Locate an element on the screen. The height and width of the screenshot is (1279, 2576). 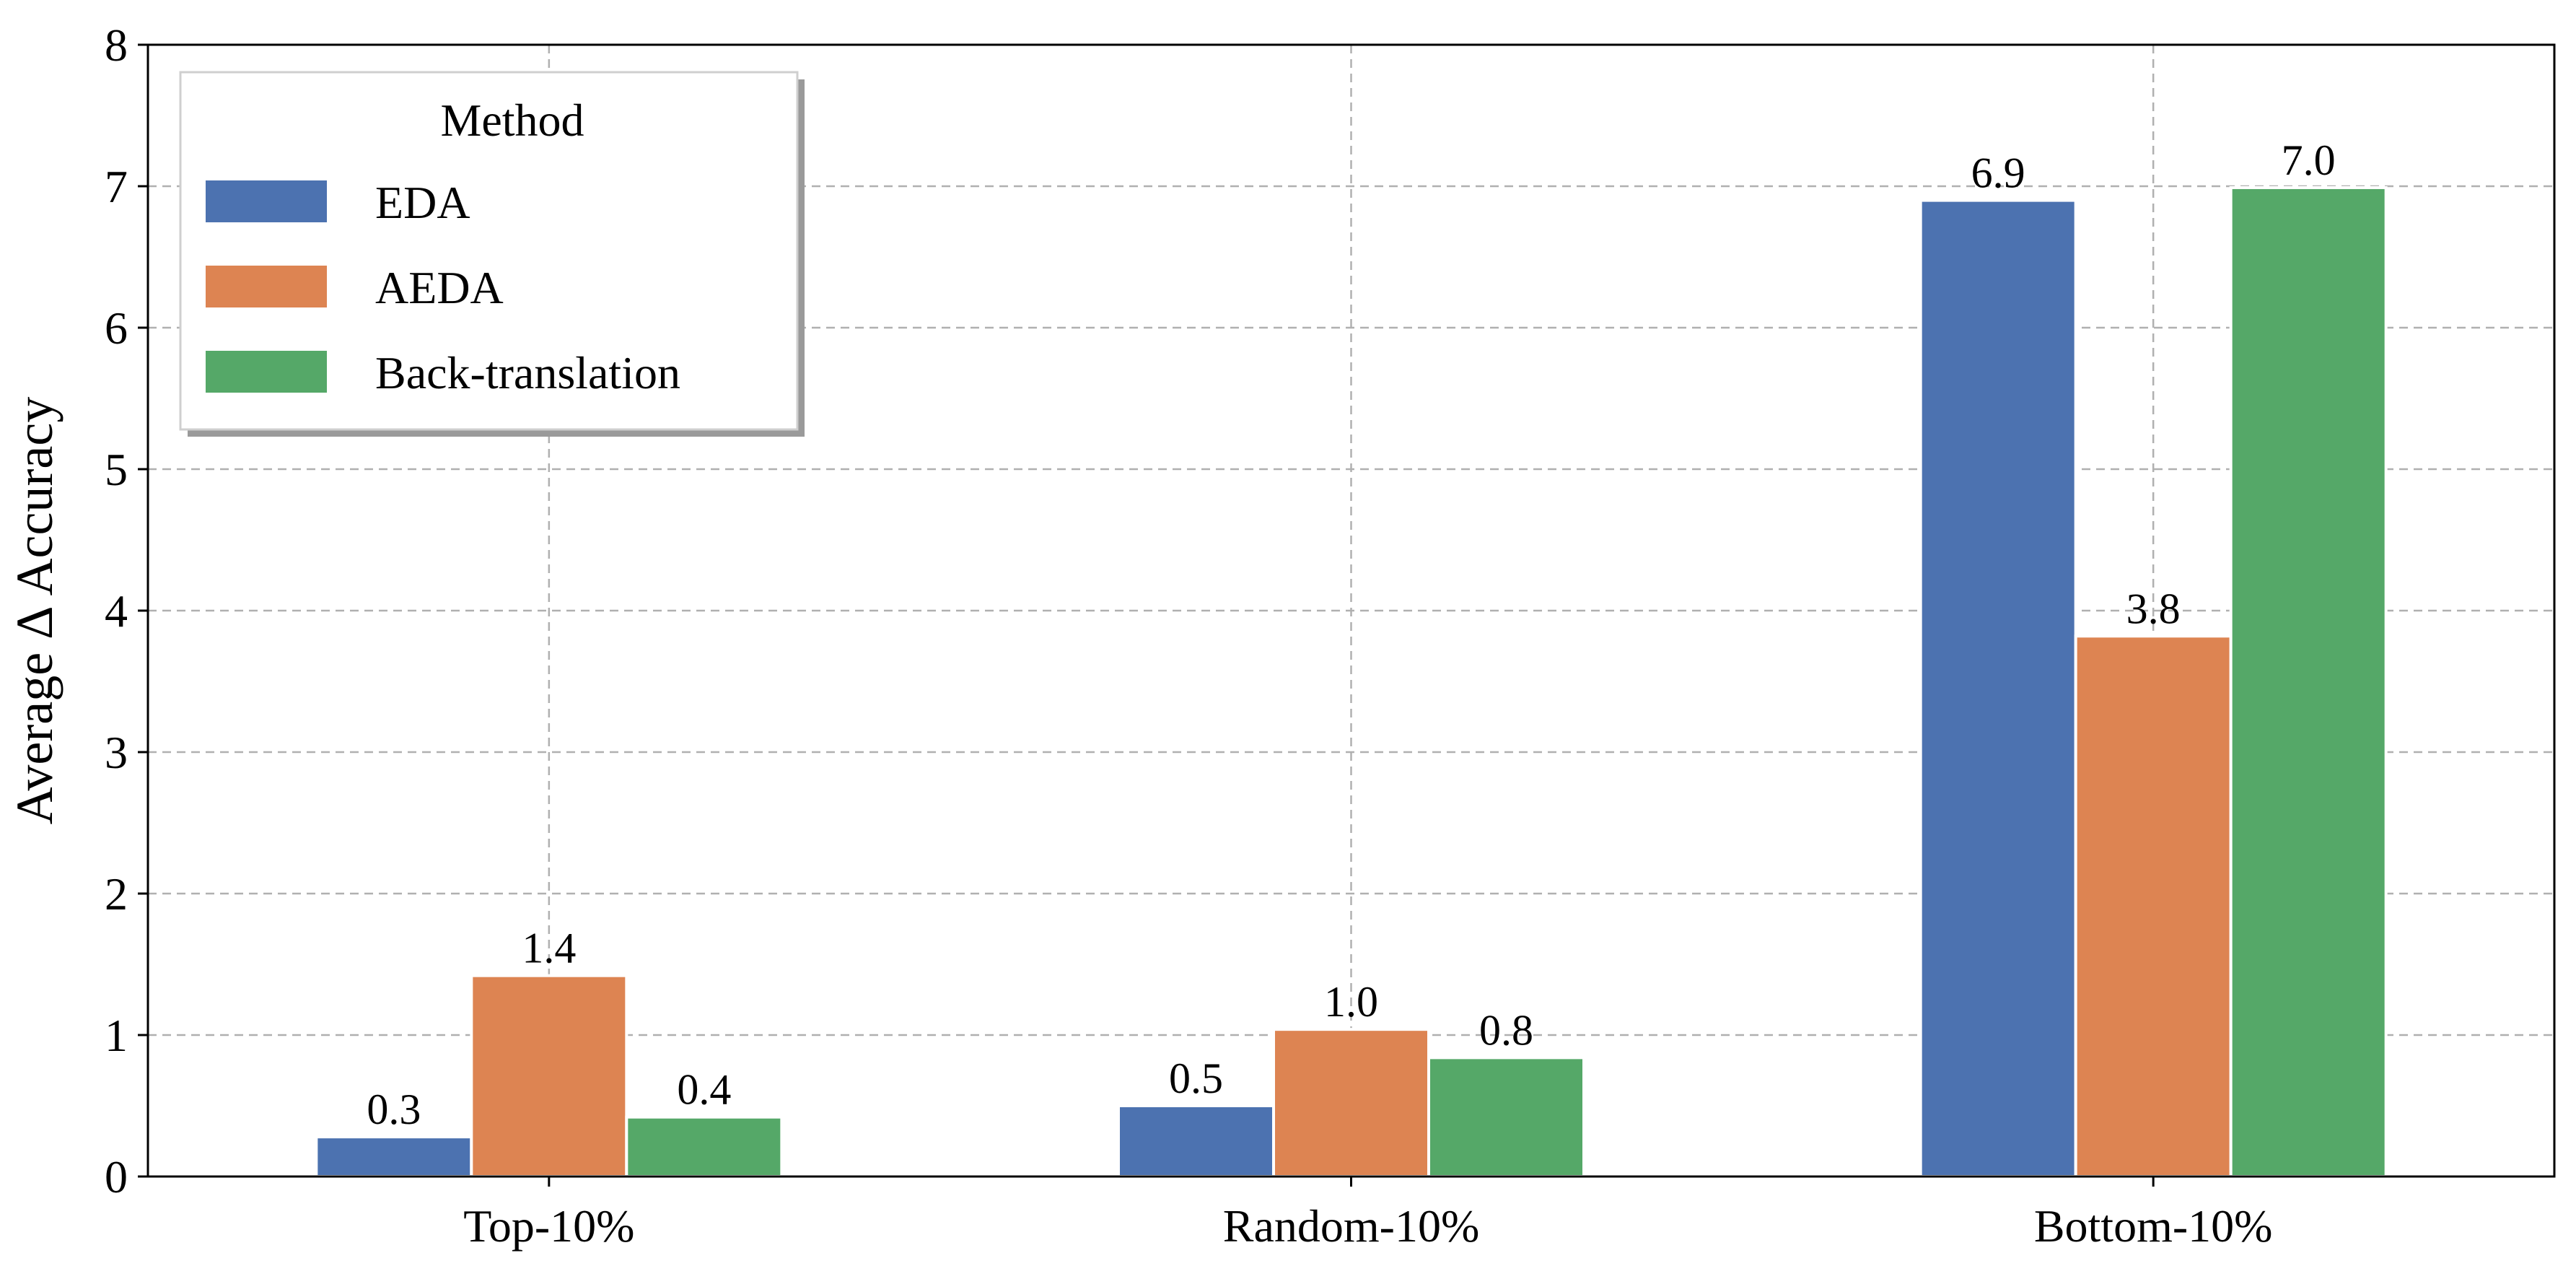
legend: Method EDA AEDA Back-translation is located at coordinates (492, 254).